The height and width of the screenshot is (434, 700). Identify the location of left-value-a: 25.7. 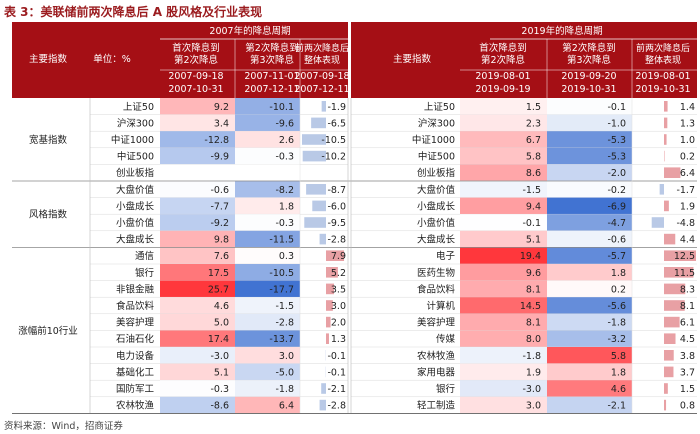
(218, 289).